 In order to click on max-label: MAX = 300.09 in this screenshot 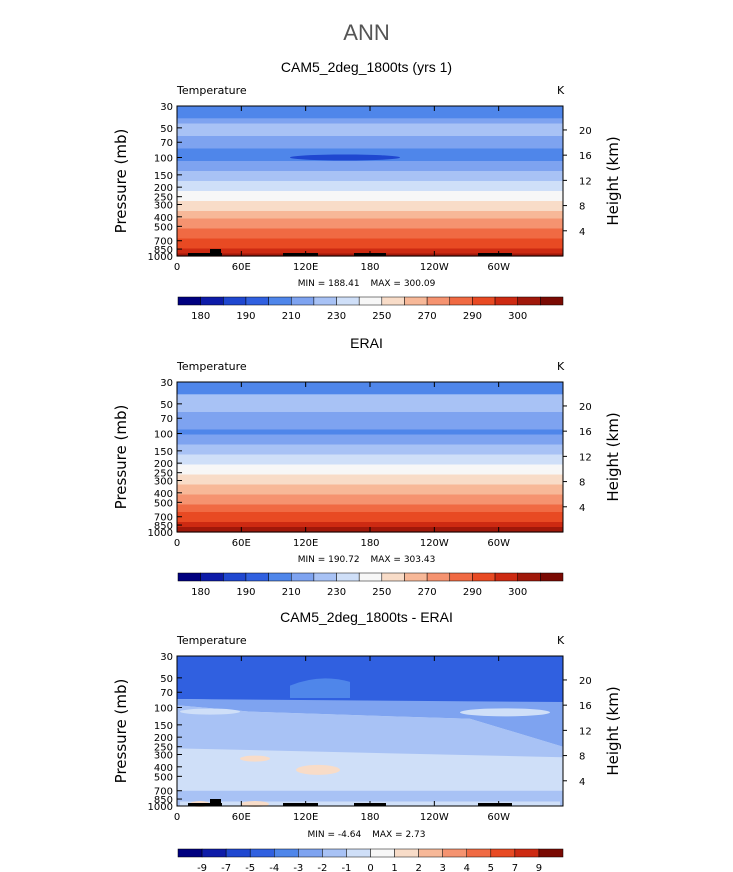, I will do `click(403, 284)`.